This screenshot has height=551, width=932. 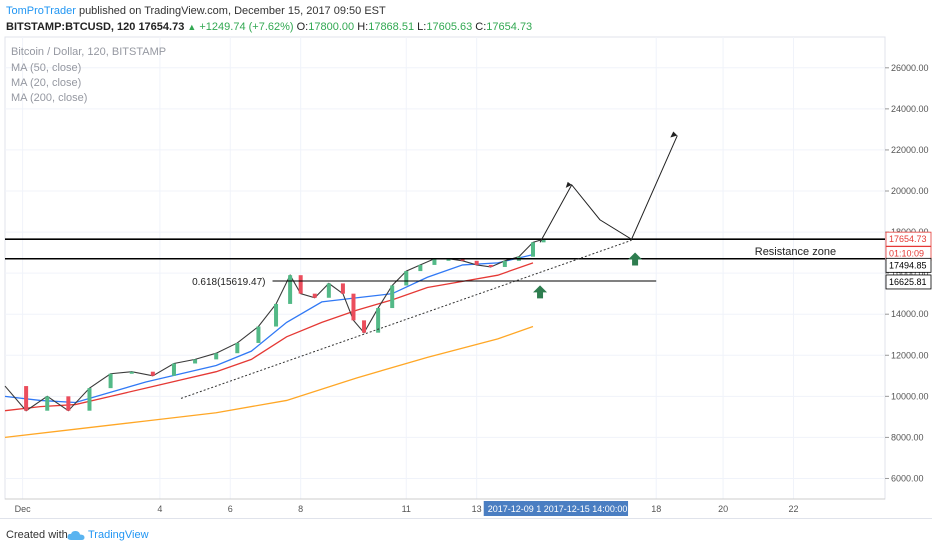 I want to click on y-tick-label: 22000.00, so click(x=910, y=150).